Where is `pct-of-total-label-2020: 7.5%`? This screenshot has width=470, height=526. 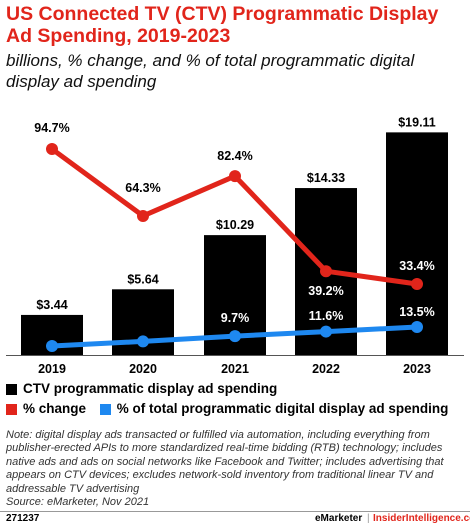
pct-of-total-label-2020: 7.5% is located at coordinates (143, 326).